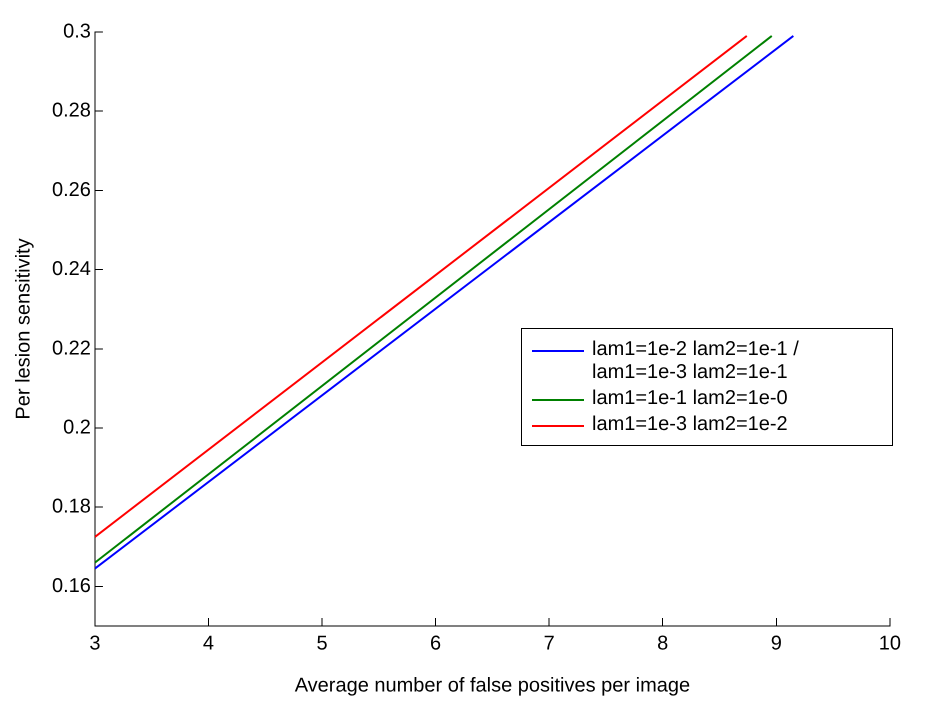  What do you see at coordinates (662, 643) in the screenshot?
I see `x-tick-label: 8` at bounding box center [662, 643].